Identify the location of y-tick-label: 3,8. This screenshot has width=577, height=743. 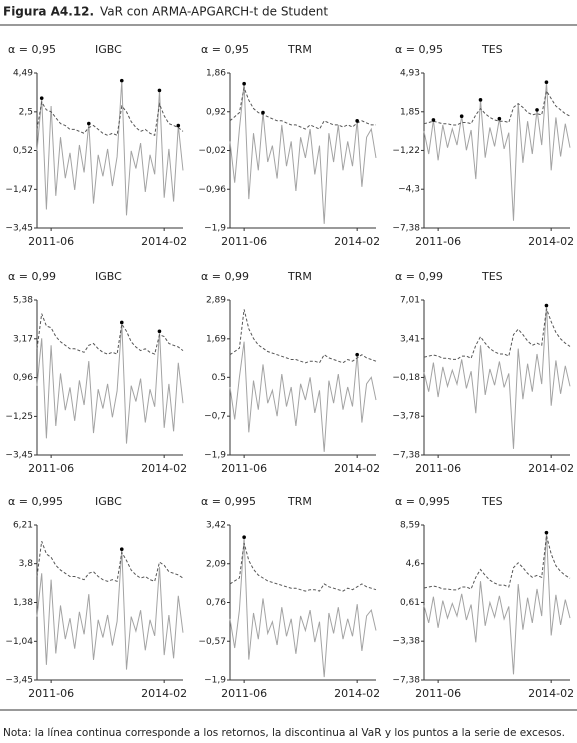
(26, 564).